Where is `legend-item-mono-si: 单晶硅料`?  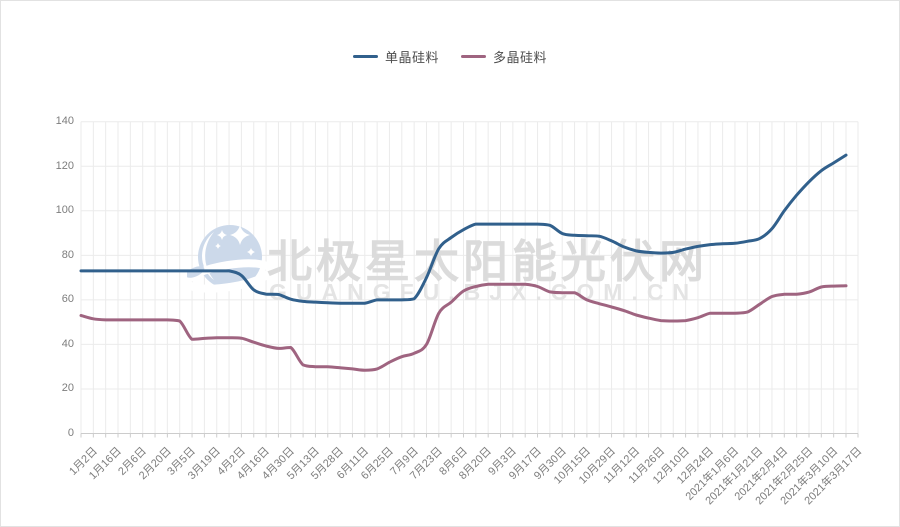 legend-item-mono-si: 单晶硅料 is located at coordinates (395, 56).